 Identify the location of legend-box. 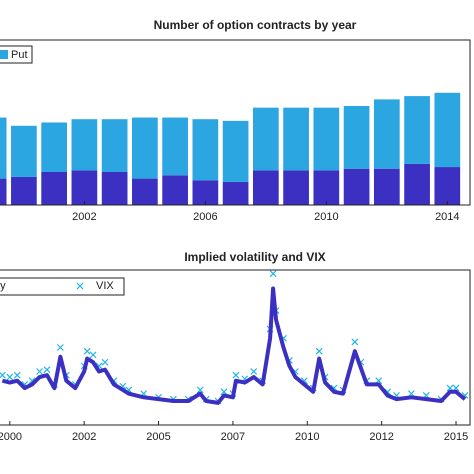
(62, 286).